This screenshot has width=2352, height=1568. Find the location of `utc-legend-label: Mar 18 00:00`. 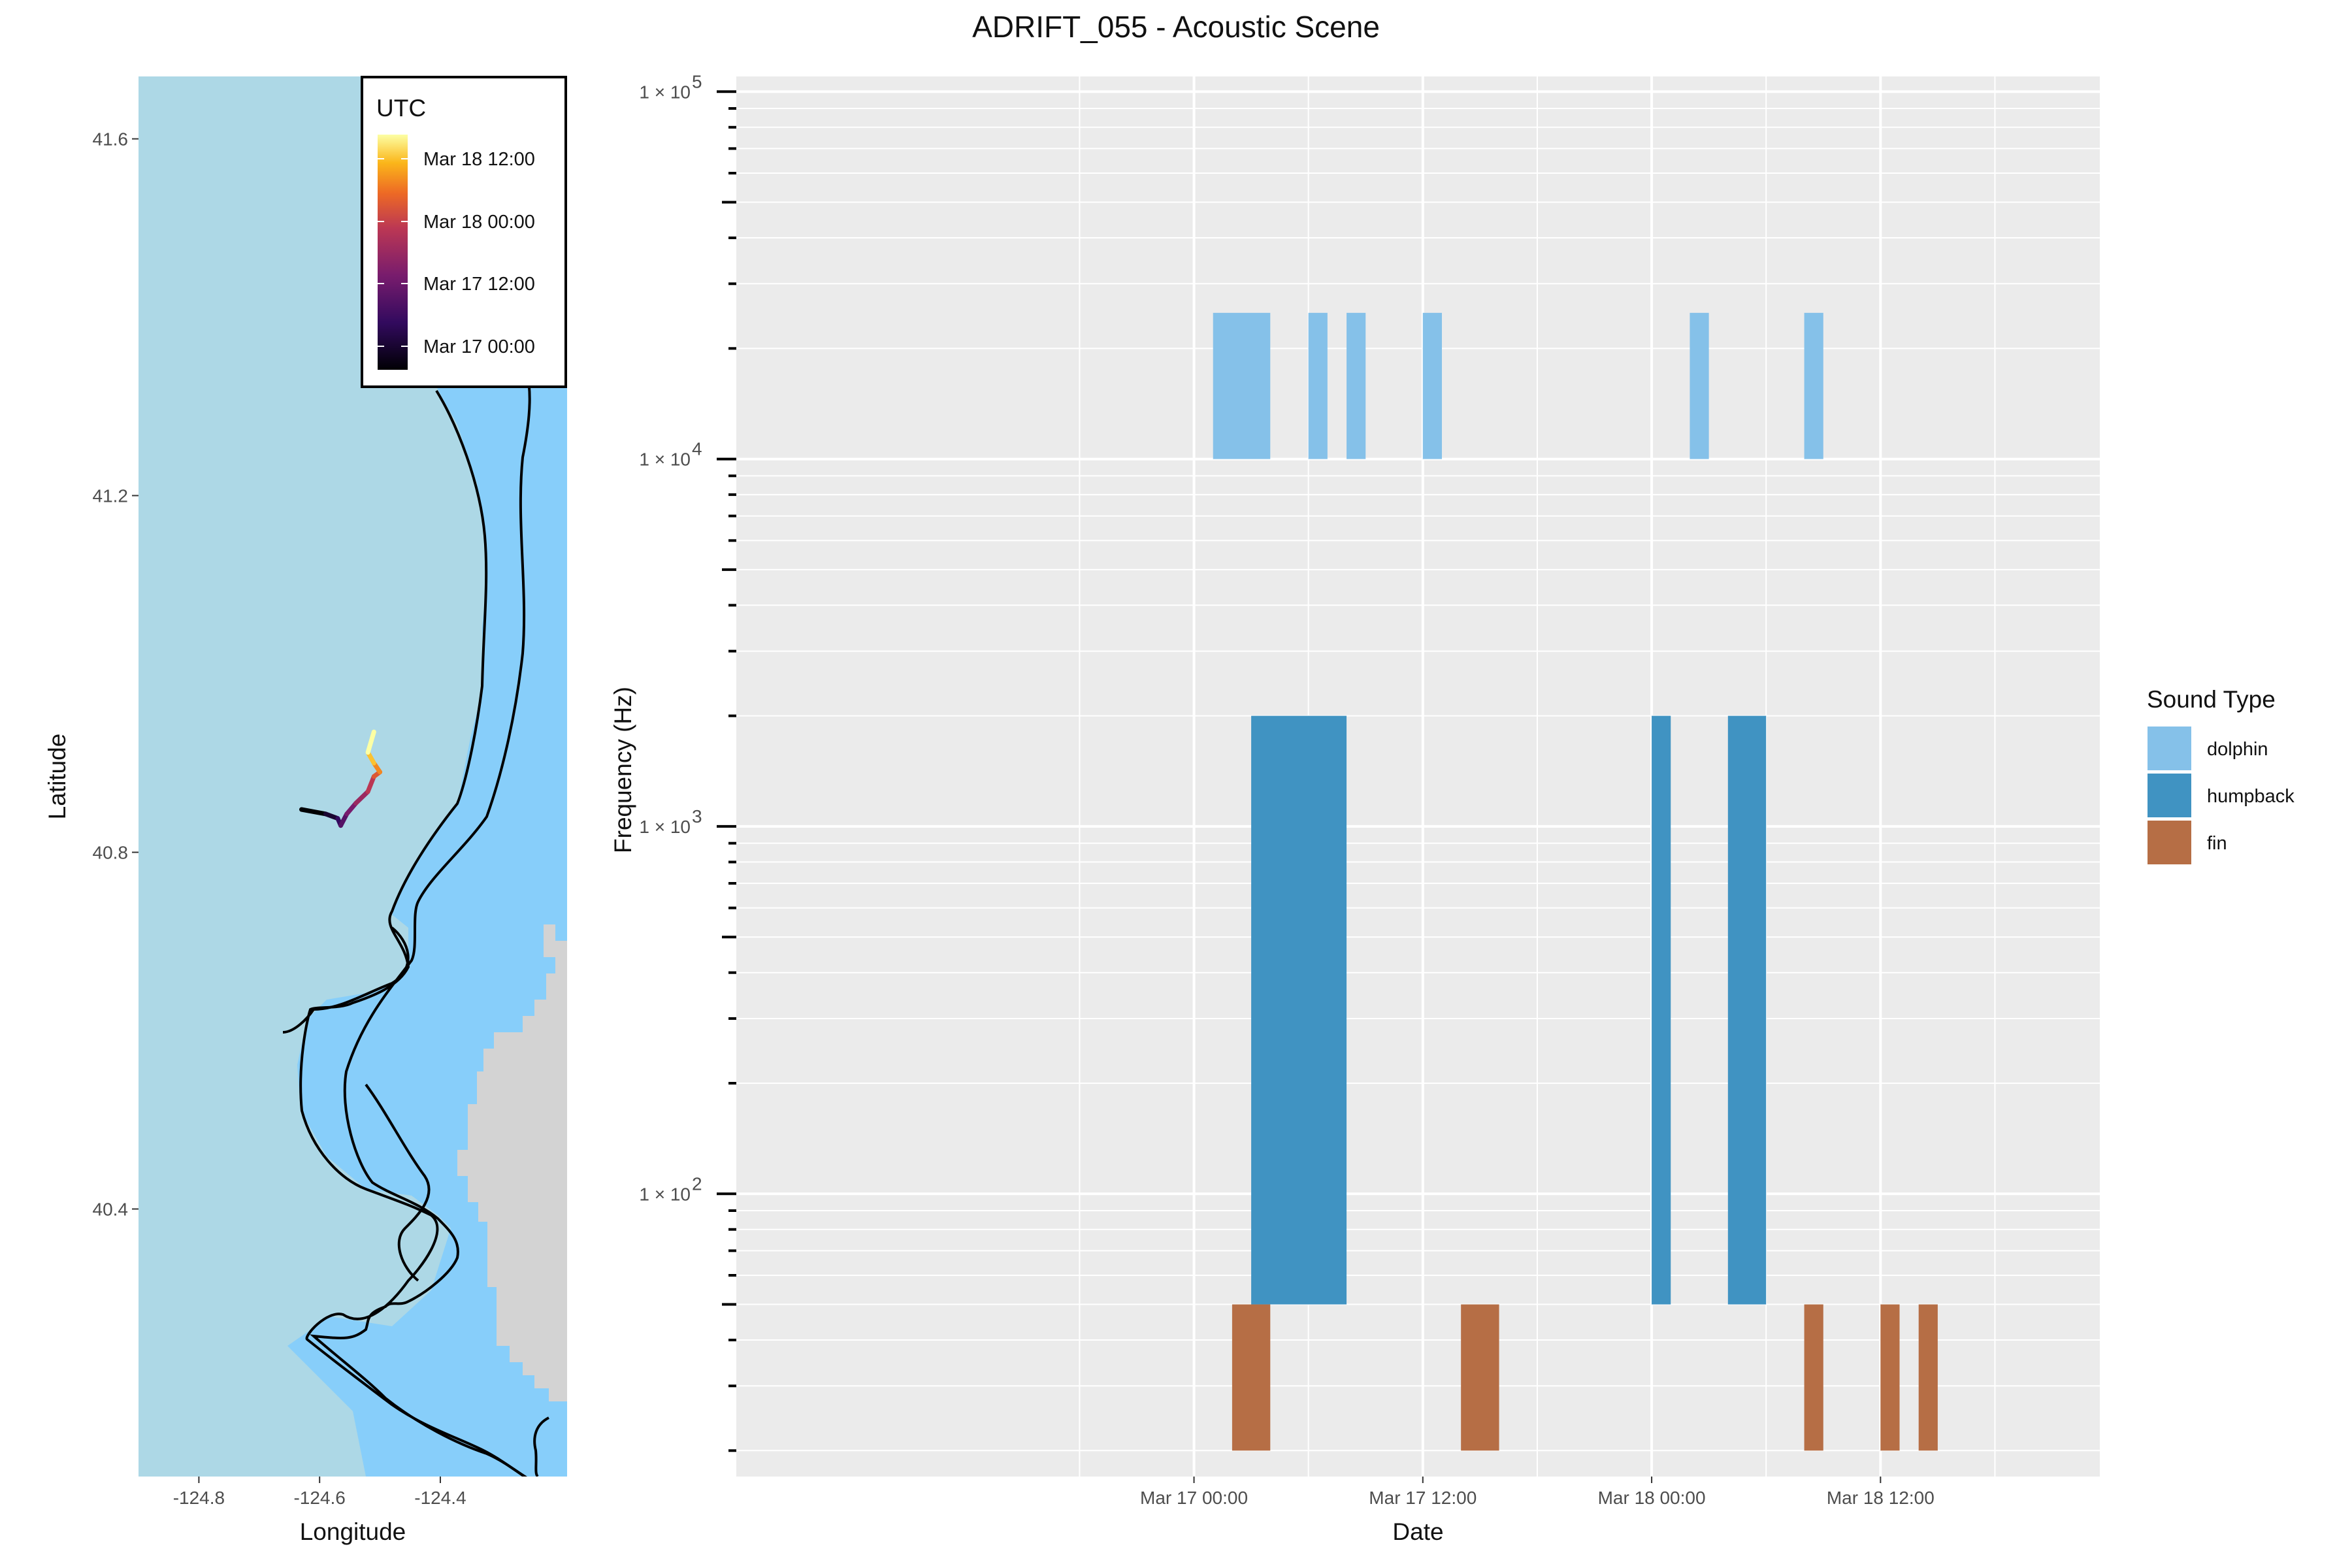

utc-legend-label: Mar 18 00:00 is located at coordinates (479, 222).